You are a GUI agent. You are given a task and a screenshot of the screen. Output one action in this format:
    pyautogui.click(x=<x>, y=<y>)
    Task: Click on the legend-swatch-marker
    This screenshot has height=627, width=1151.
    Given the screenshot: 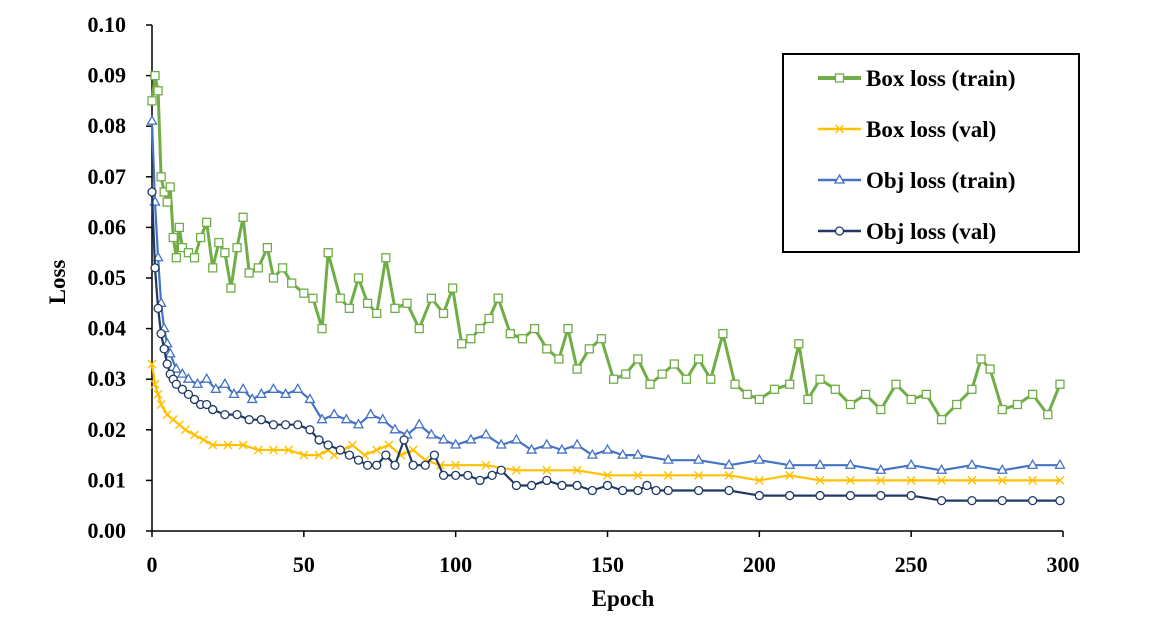 What is the action you would take?
    pyautogui.click(x=839, y=178)
    